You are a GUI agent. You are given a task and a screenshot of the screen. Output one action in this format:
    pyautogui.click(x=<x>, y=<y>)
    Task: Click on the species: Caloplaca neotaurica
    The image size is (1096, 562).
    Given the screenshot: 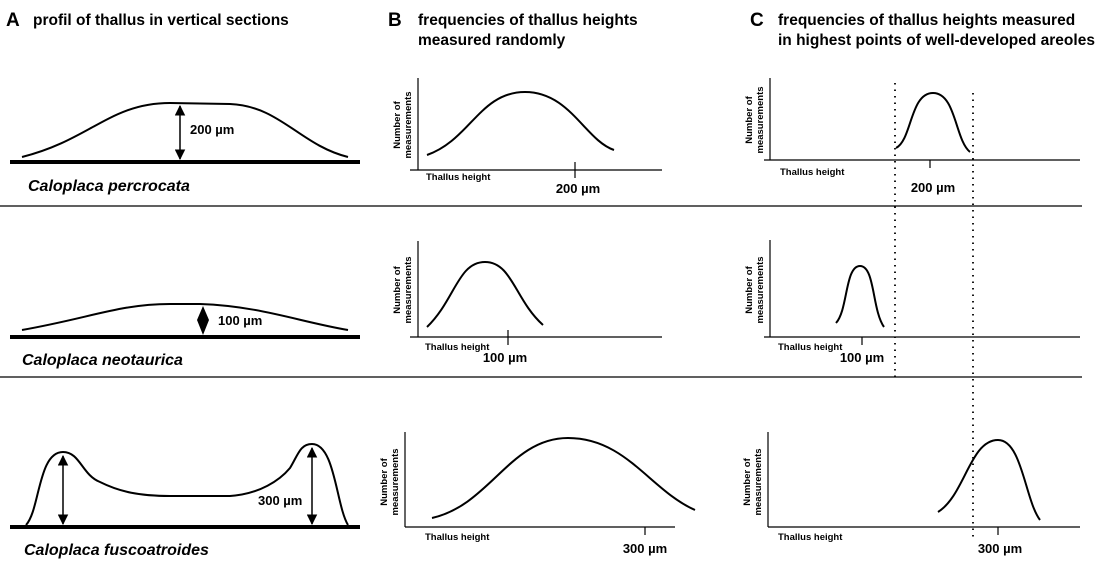 What is the action you would take?
    pyautogui.click(x=102, y=360)
    